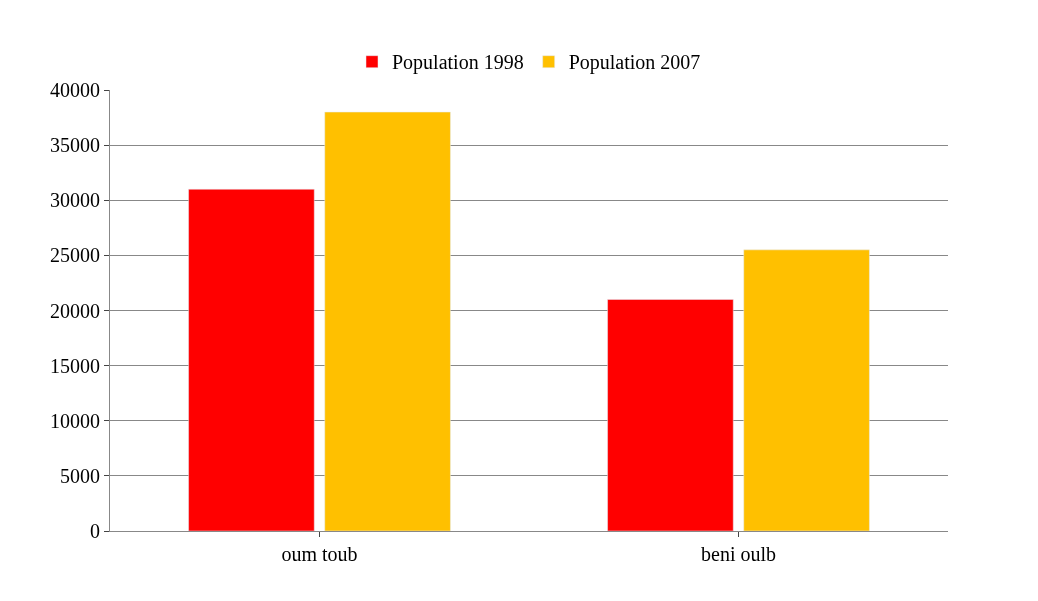 The image size is (1038, 601). I want to click on y-tick-label: 25000, so click(75, 255).